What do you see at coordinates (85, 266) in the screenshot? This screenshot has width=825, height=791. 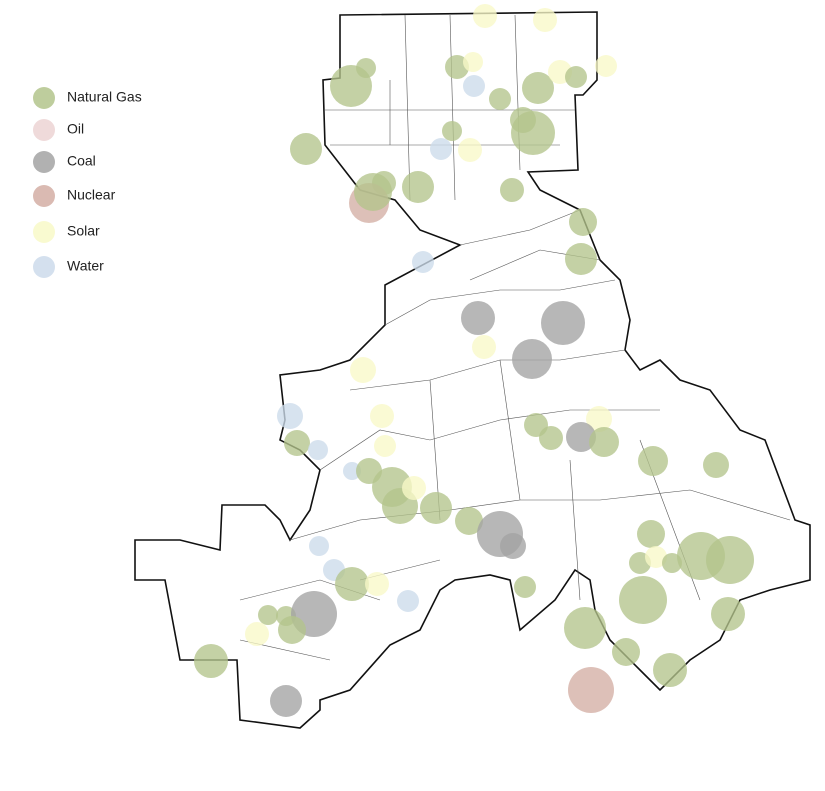 I see `legend-label: Water` at bounding box center [85, 266].